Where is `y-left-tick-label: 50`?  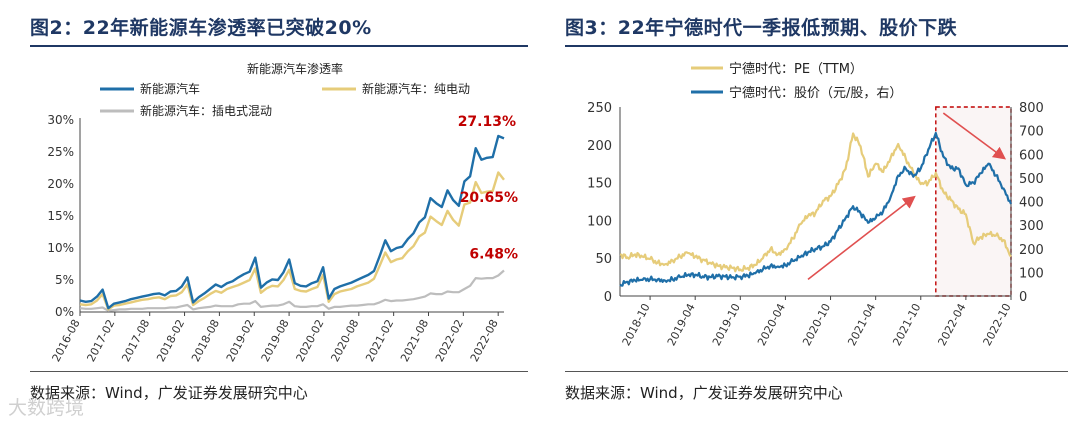 y-left-tick-label: 50 is located at coordinates (603, 259).